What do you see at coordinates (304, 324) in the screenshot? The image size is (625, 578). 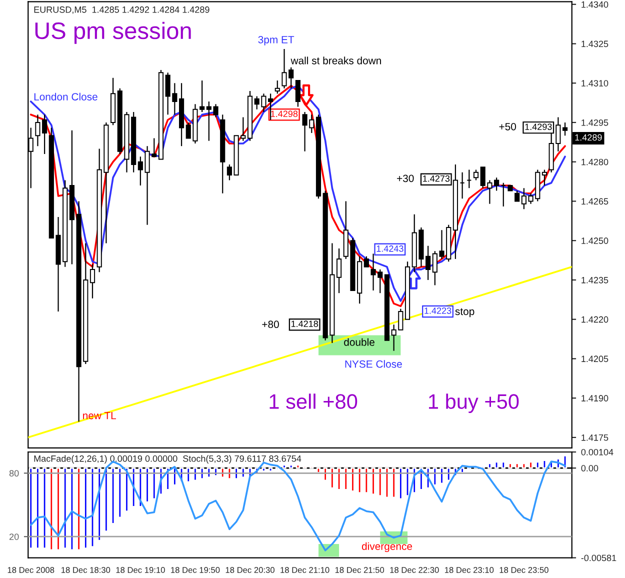 I see `annotation: 1.4218` at bounding box center [304, 324].